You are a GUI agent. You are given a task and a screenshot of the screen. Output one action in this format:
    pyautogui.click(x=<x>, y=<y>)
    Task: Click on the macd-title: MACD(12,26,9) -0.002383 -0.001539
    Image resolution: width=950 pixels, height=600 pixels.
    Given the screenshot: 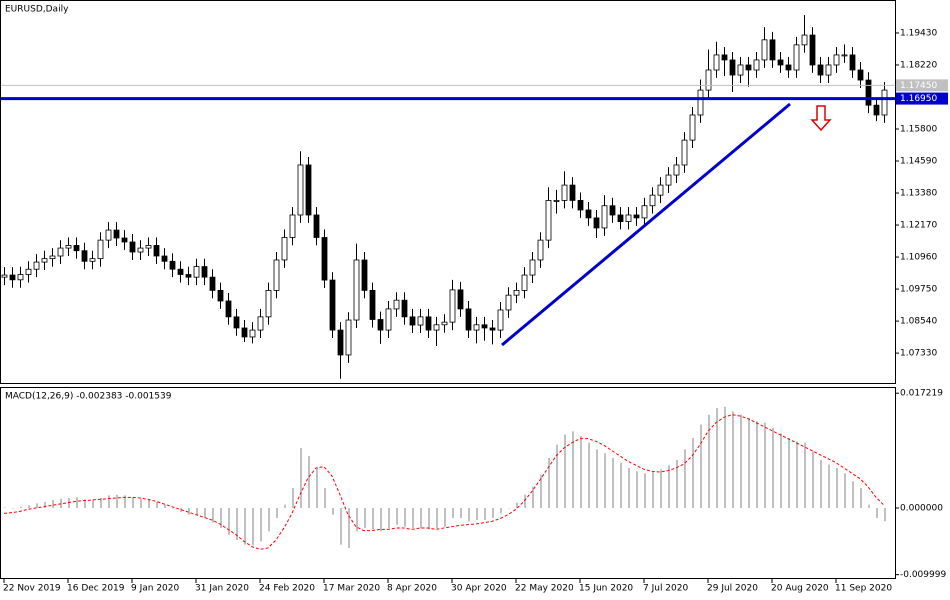 What is the action you would take?
    pyautogui.click(x=88, y=397)
    